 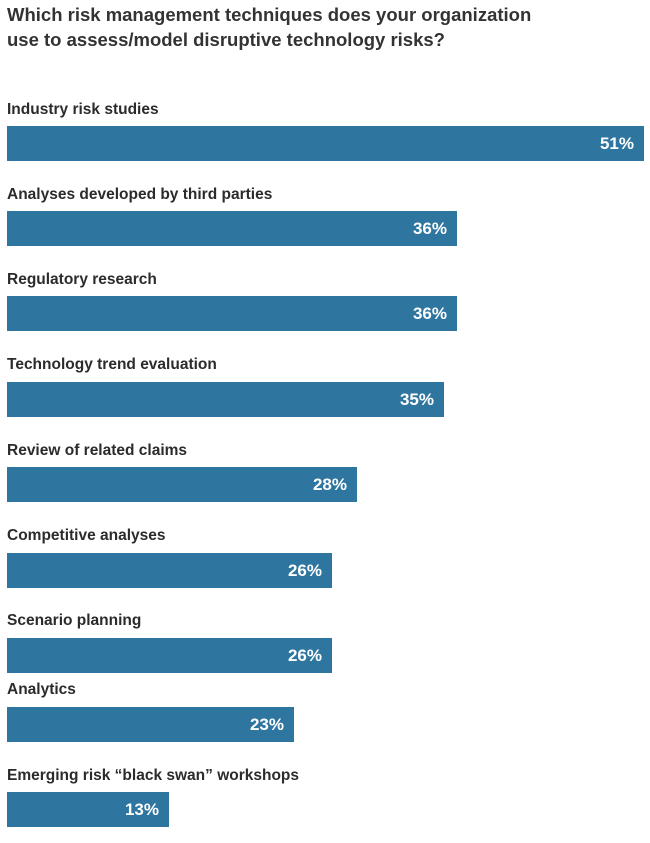 What do you see at coordinates (82, 279) in the screenshot?
I see `bar-label: Regulatory research` at bounding box center [82, 279].